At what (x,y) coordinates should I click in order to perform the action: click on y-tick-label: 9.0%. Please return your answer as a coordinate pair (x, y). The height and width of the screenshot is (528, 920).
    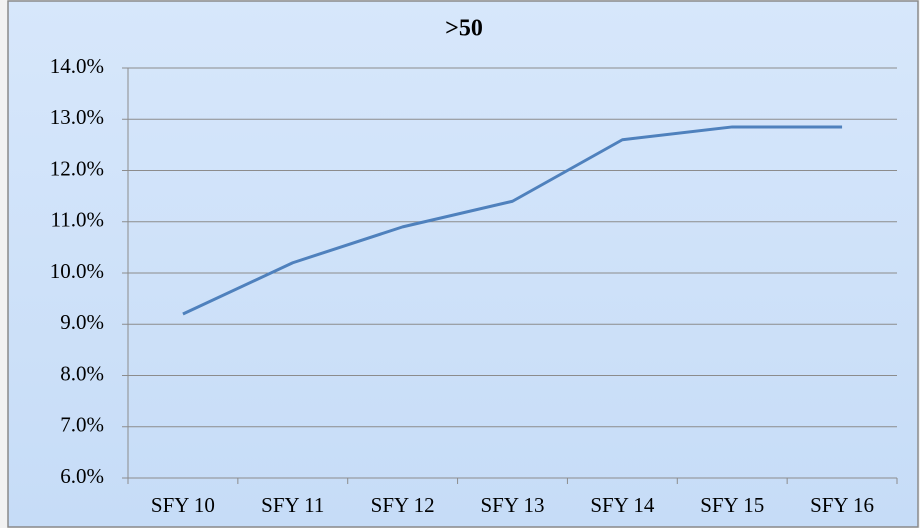
    Looking at the image, I should click on (82, 322).